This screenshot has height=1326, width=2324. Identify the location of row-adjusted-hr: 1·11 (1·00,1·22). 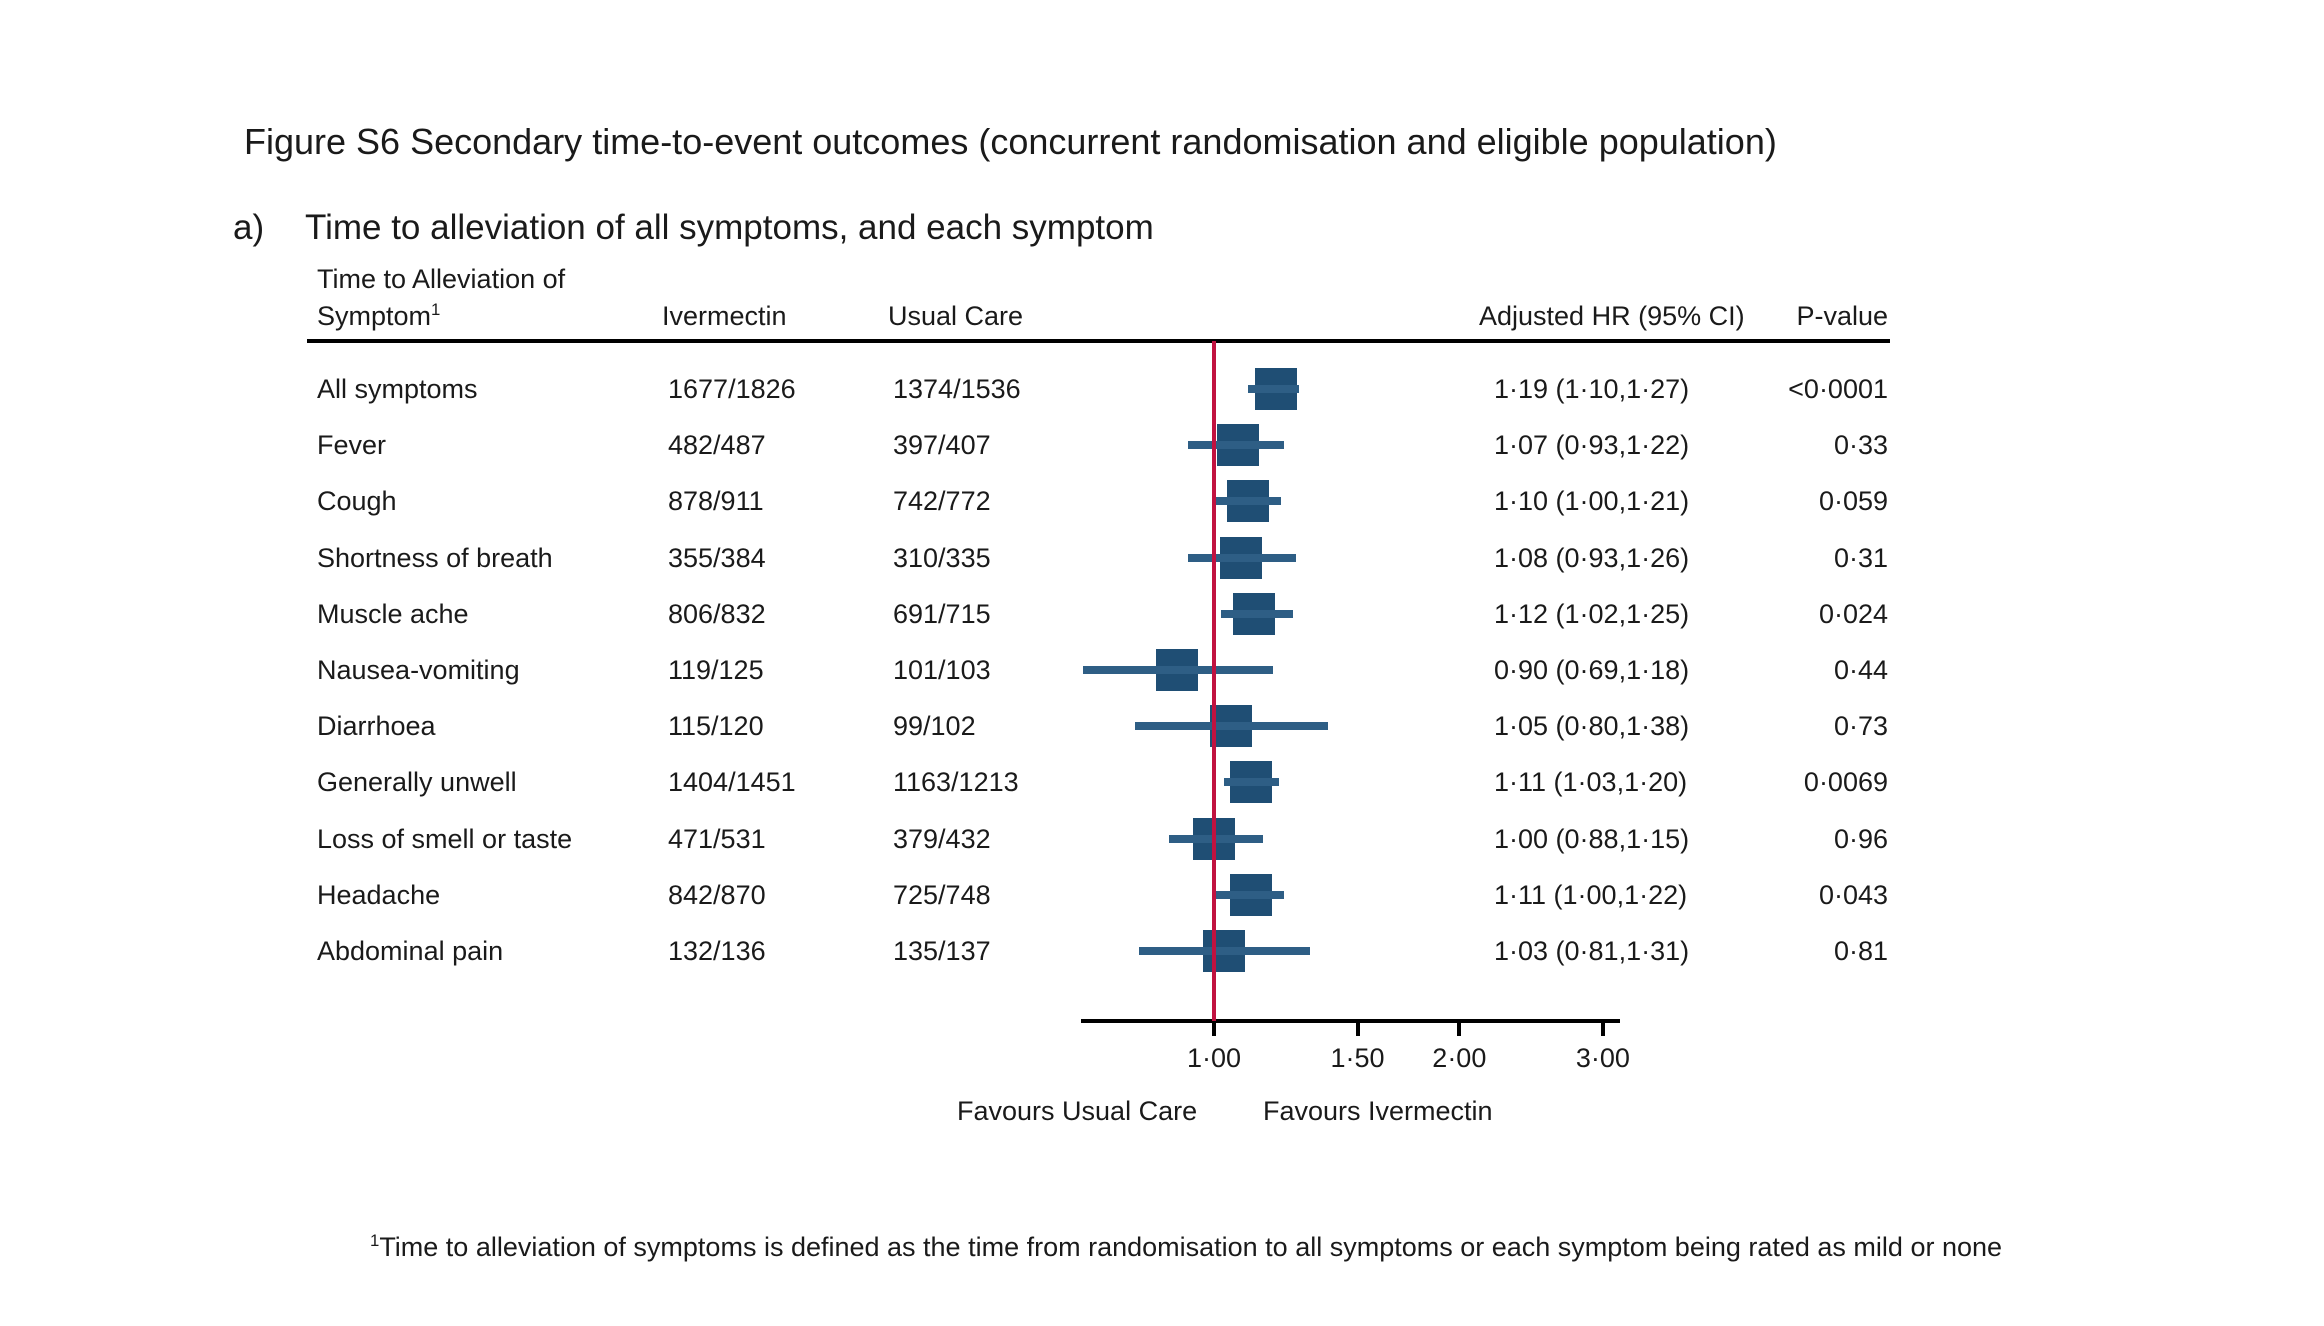
(1591, 895).